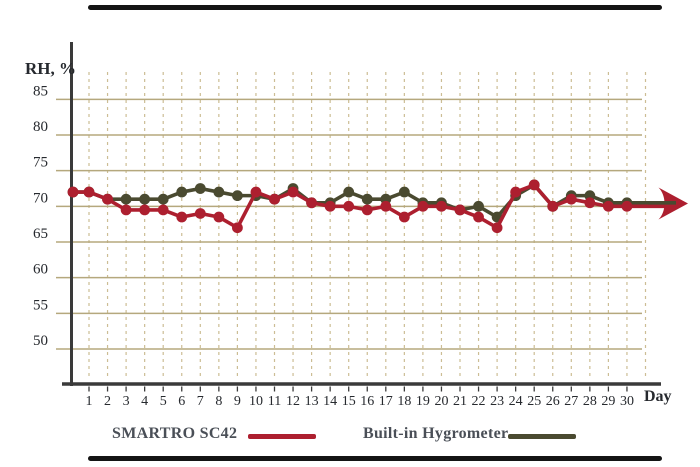  I want to click on x-tick-label: 6, so click(181, 401).